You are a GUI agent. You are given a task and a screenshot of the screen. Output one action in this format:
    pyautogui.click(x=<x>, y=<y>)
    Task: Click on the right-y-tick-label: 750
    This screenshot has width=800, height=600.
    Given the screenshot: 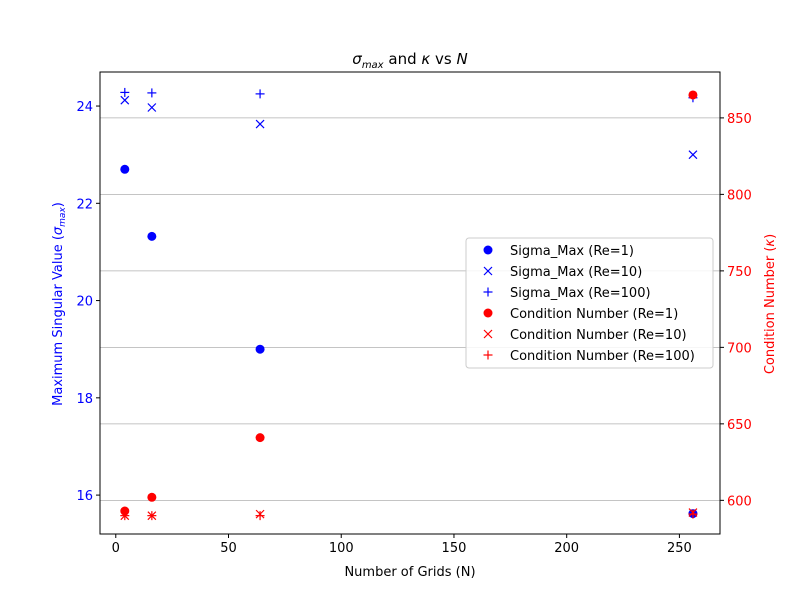 What is the action you would take?
    pyautogui.click(x=739, y=272)
    